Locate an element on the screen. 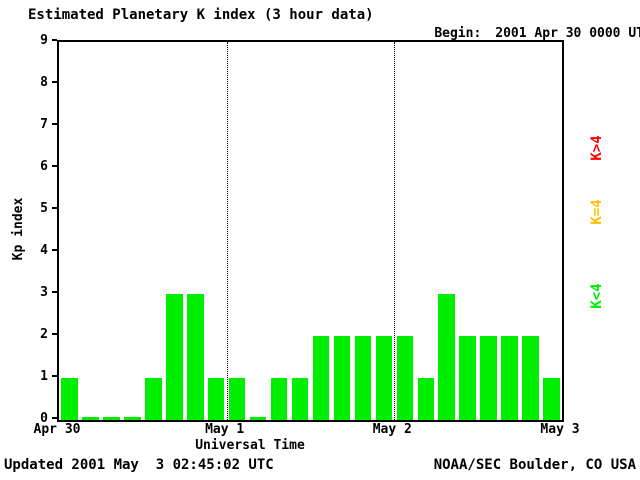 The image size is (640, 480). y-tick-label: 7 is located at coordinates (44, 124).